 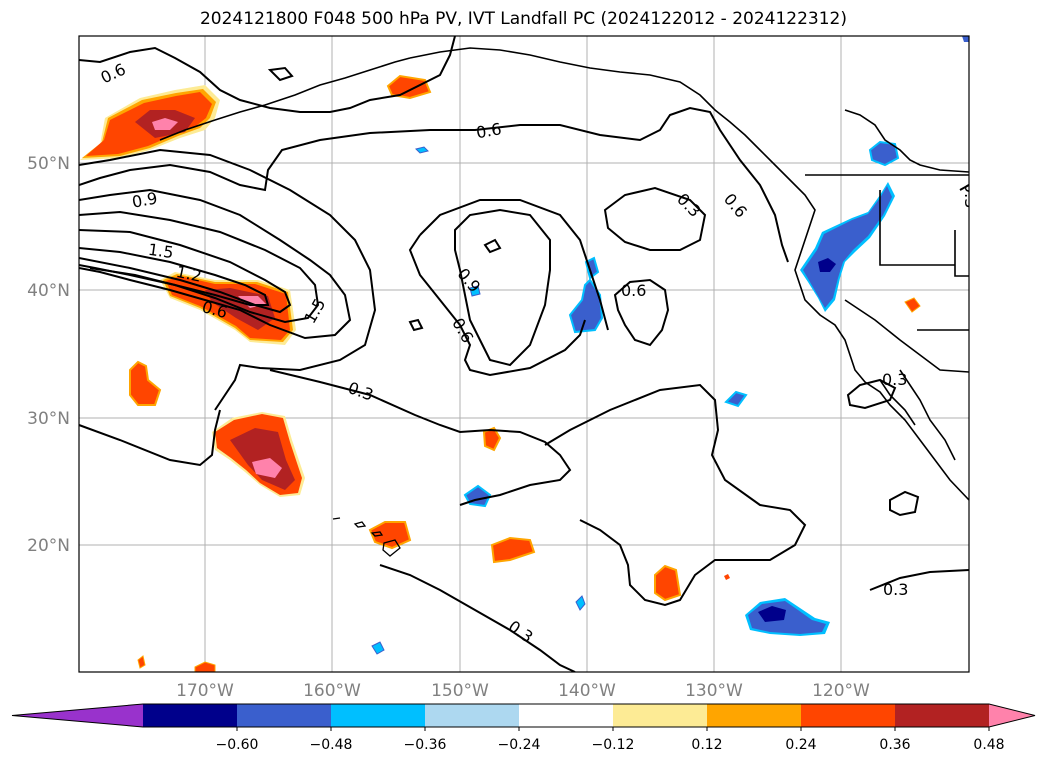 I want to click on colorbar-outline, so click(x=523, y=715).